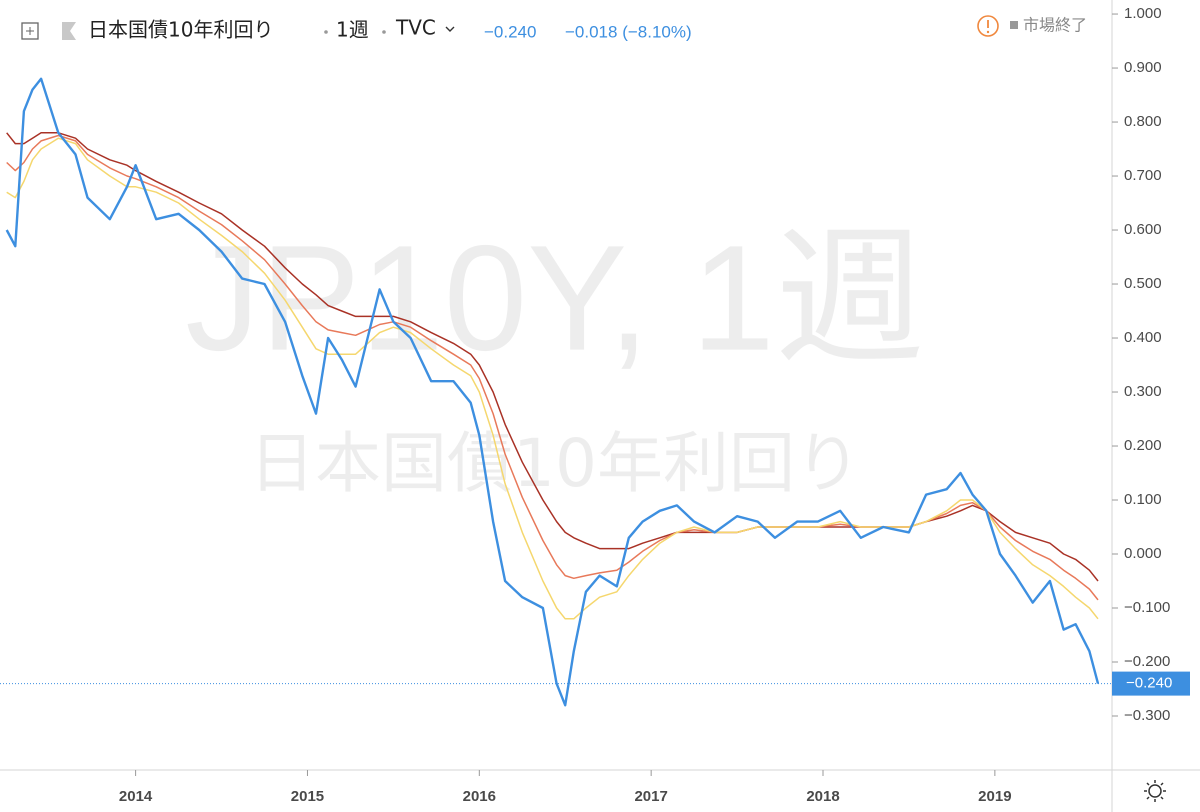 This screenshot has width=1200, height=812. What do you see at coordinates (1143, 283) in the screenshot?
I see `y-tick-label: 0.500` at bounding box center [1143, 283].